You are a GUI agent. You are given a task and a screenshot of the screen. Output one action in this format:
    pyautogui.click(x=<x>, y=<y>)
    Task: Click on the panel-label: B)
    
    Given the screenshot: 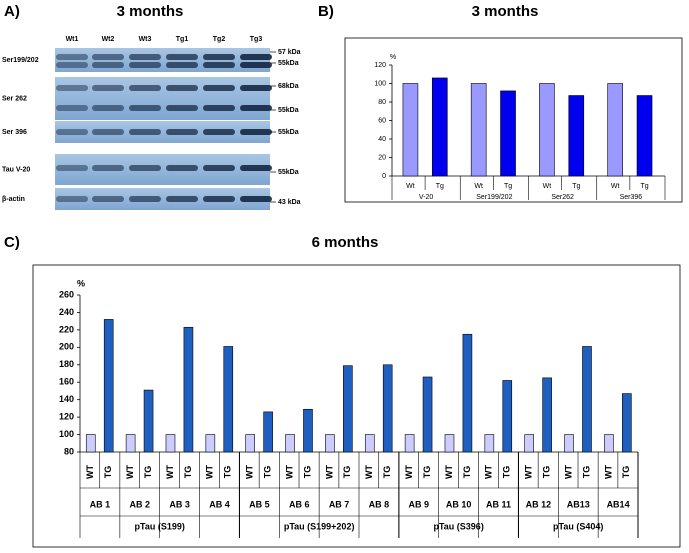 What is the action you would take?
    pyautogui.click(x=326, y=11)
    